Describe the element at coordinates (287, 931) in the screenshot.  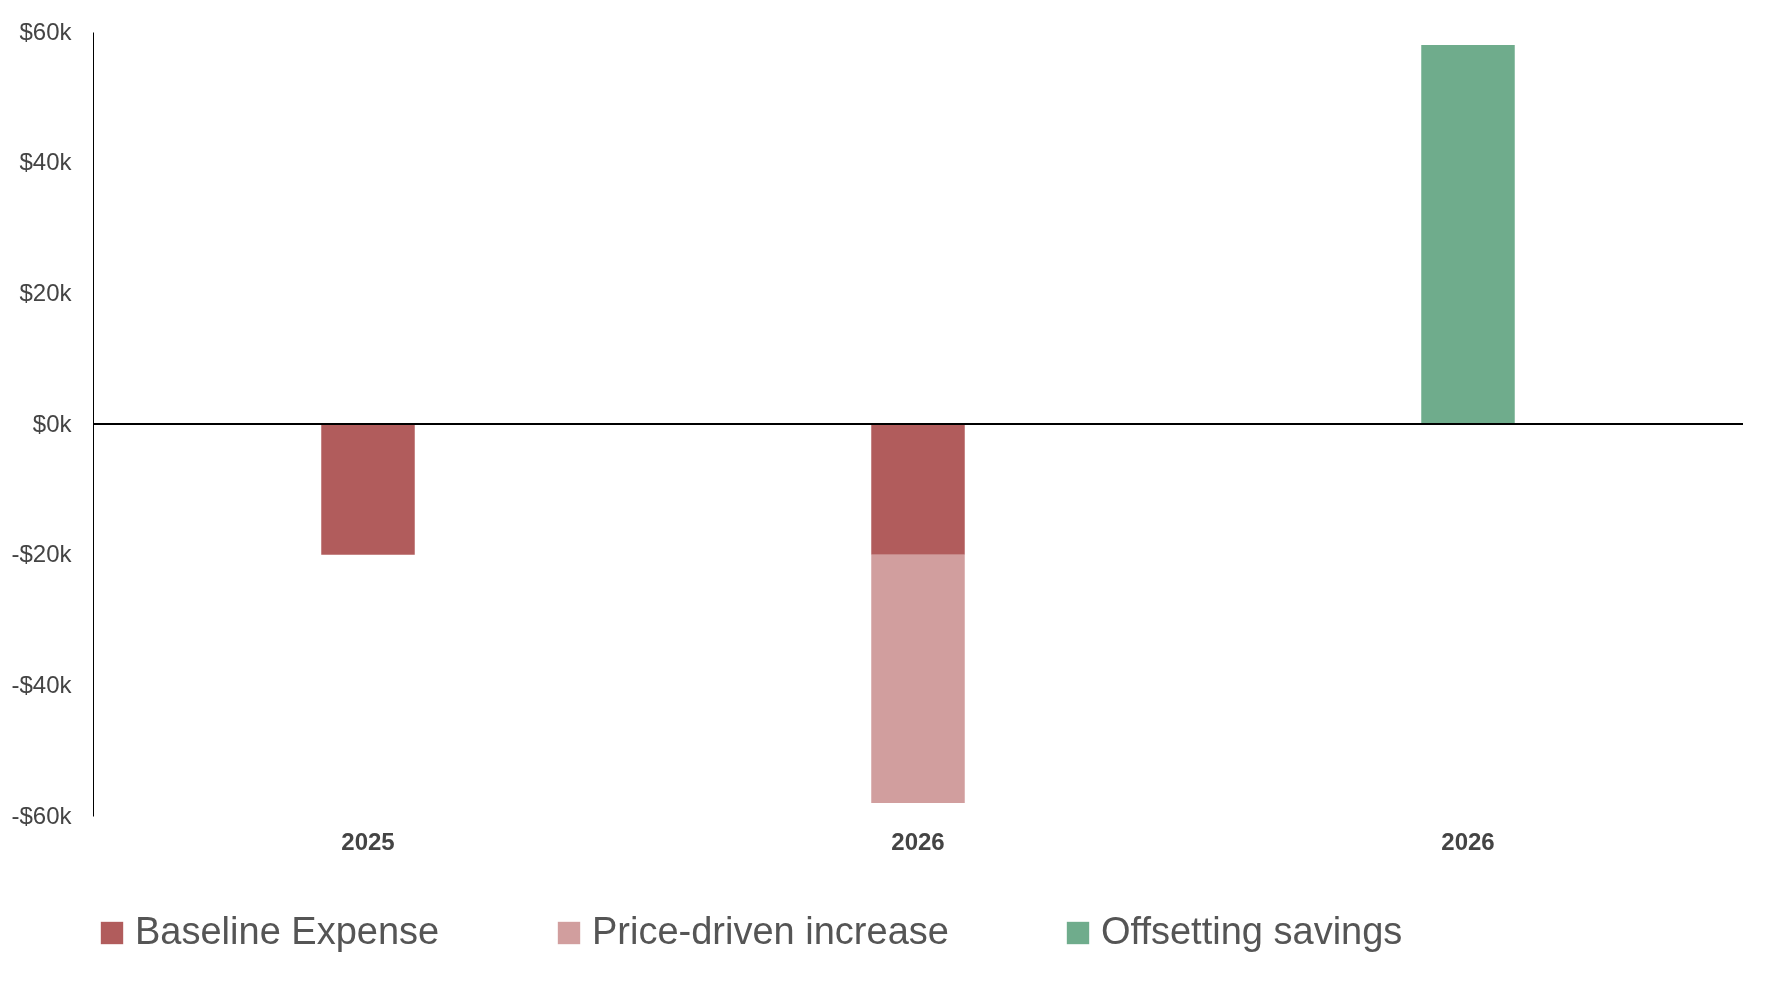
I see `legend-label: Baseline Expense` at that location.